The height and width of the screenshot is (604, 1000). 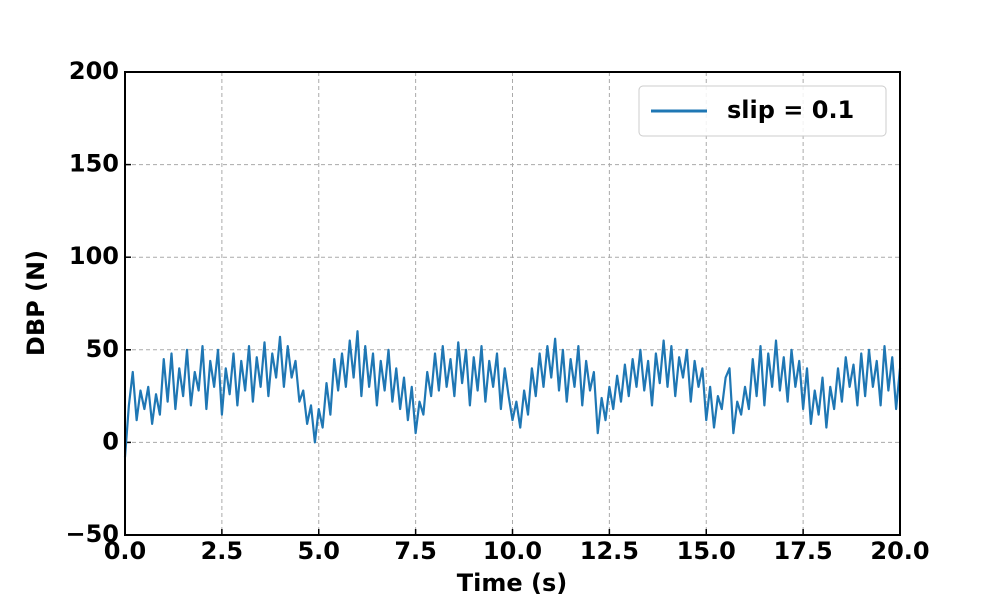 I want to click on y-tick-label: 150, so click(x=94, y=164).